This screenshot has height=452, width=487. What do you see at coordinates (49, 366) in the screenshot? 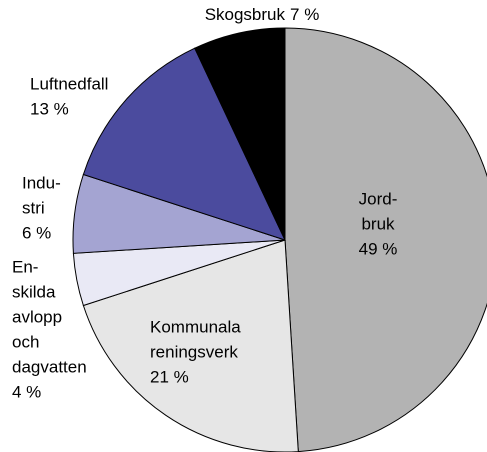
I see `category-label: dagvatten` at bounding box center [49, 366].